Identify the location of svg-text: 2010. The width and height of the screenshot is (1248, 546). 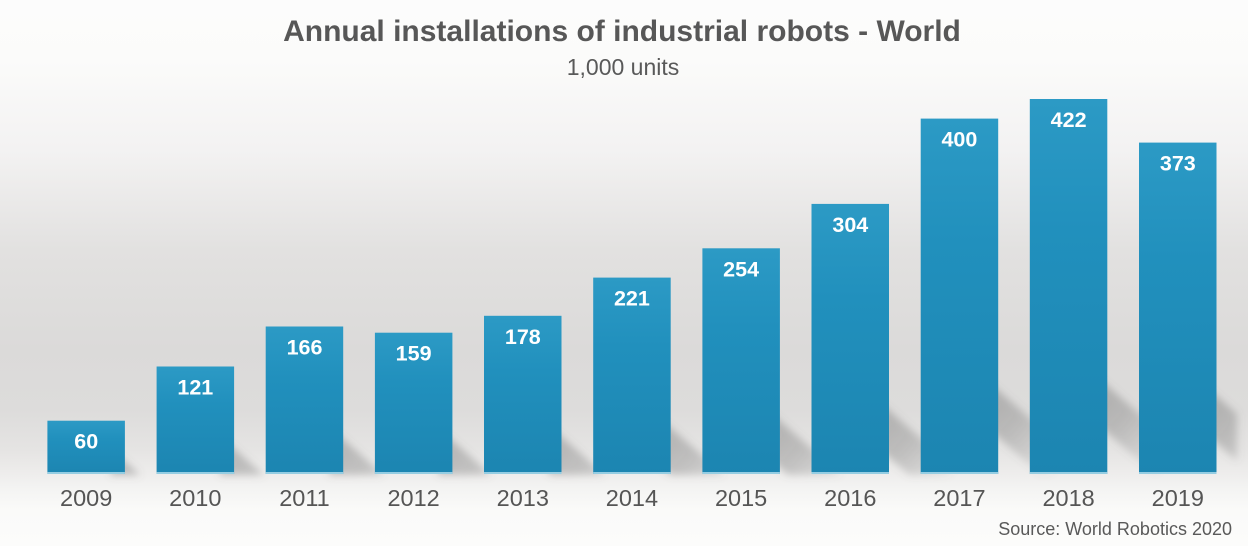
(195, 498).